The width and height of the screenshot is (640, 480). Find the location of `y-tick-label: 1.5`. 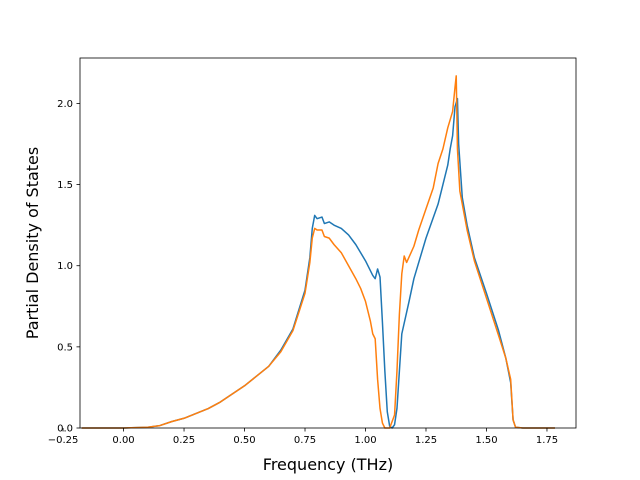

y-tick-label: 1.5 is located at coordinates (65, 185).